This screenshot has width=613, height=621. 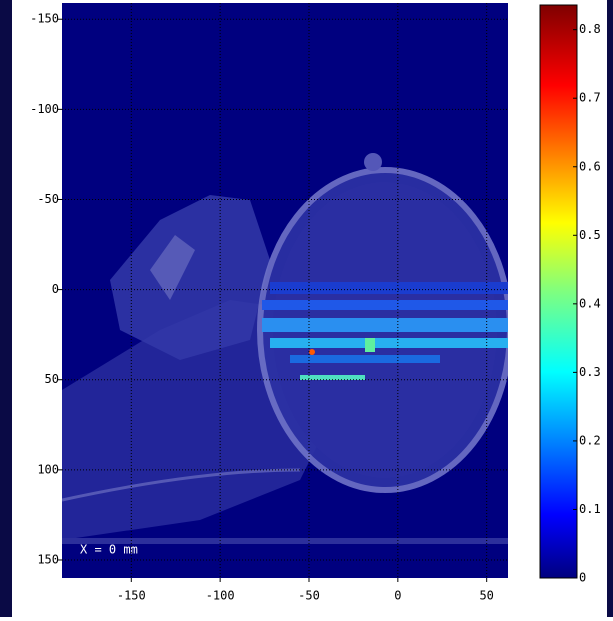 I want to click on y-tick-label: 150, so click(x=48, y=559).